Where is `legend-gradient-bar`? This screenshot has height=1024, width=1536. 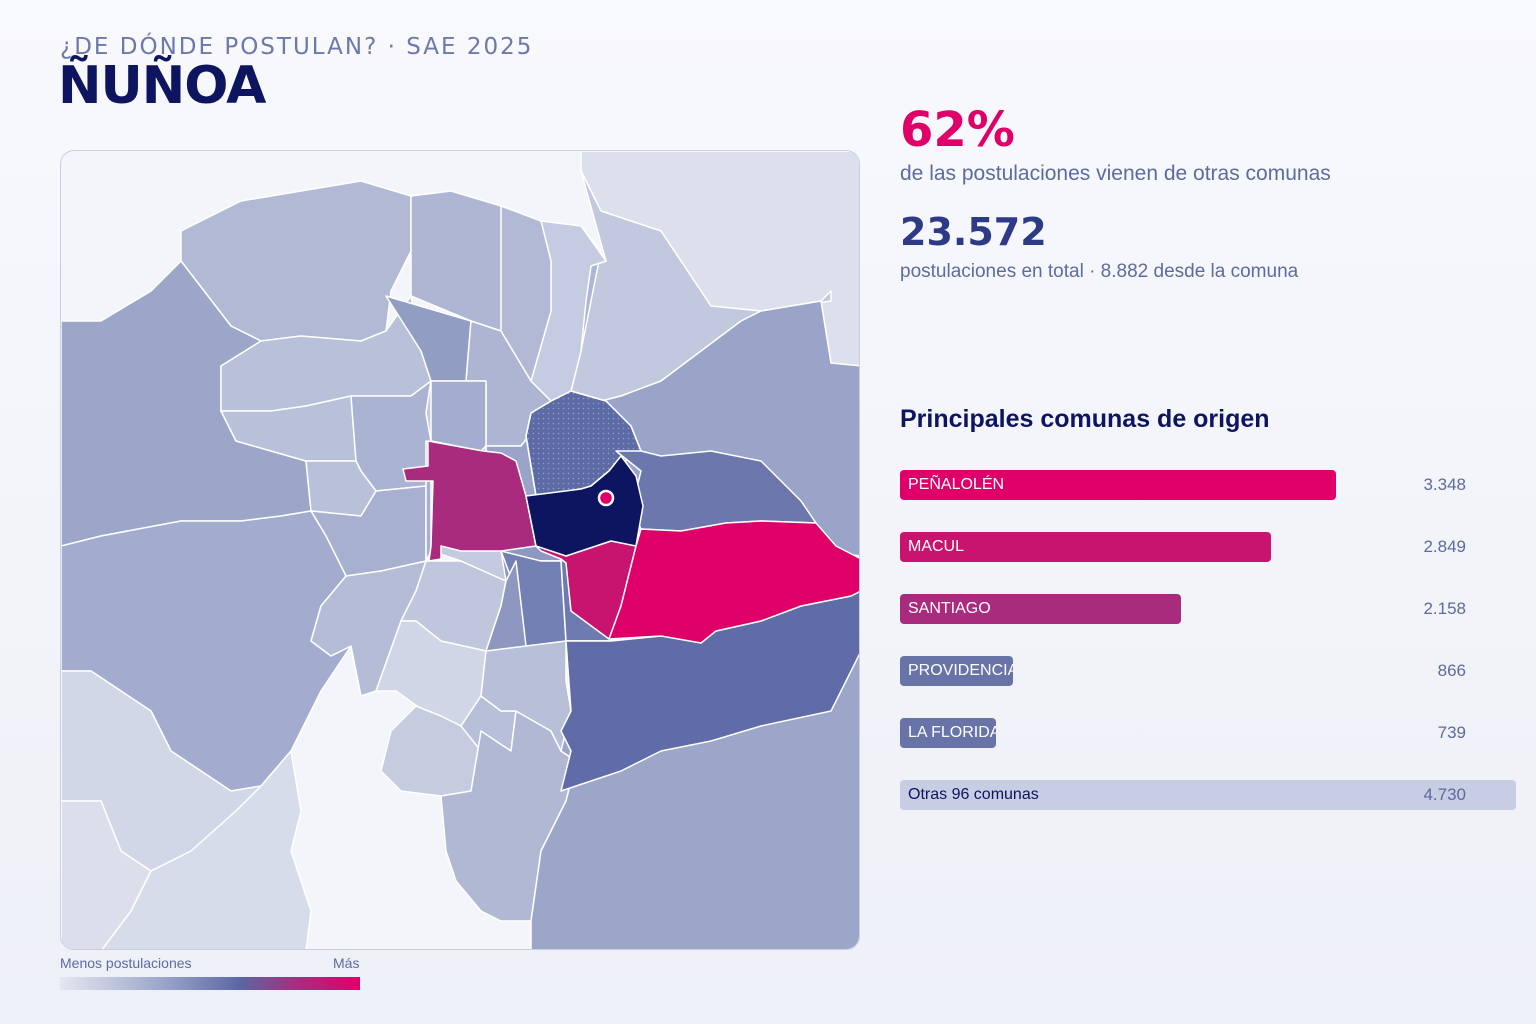 legend-gradient-bar is located at coordinates (210, 983).